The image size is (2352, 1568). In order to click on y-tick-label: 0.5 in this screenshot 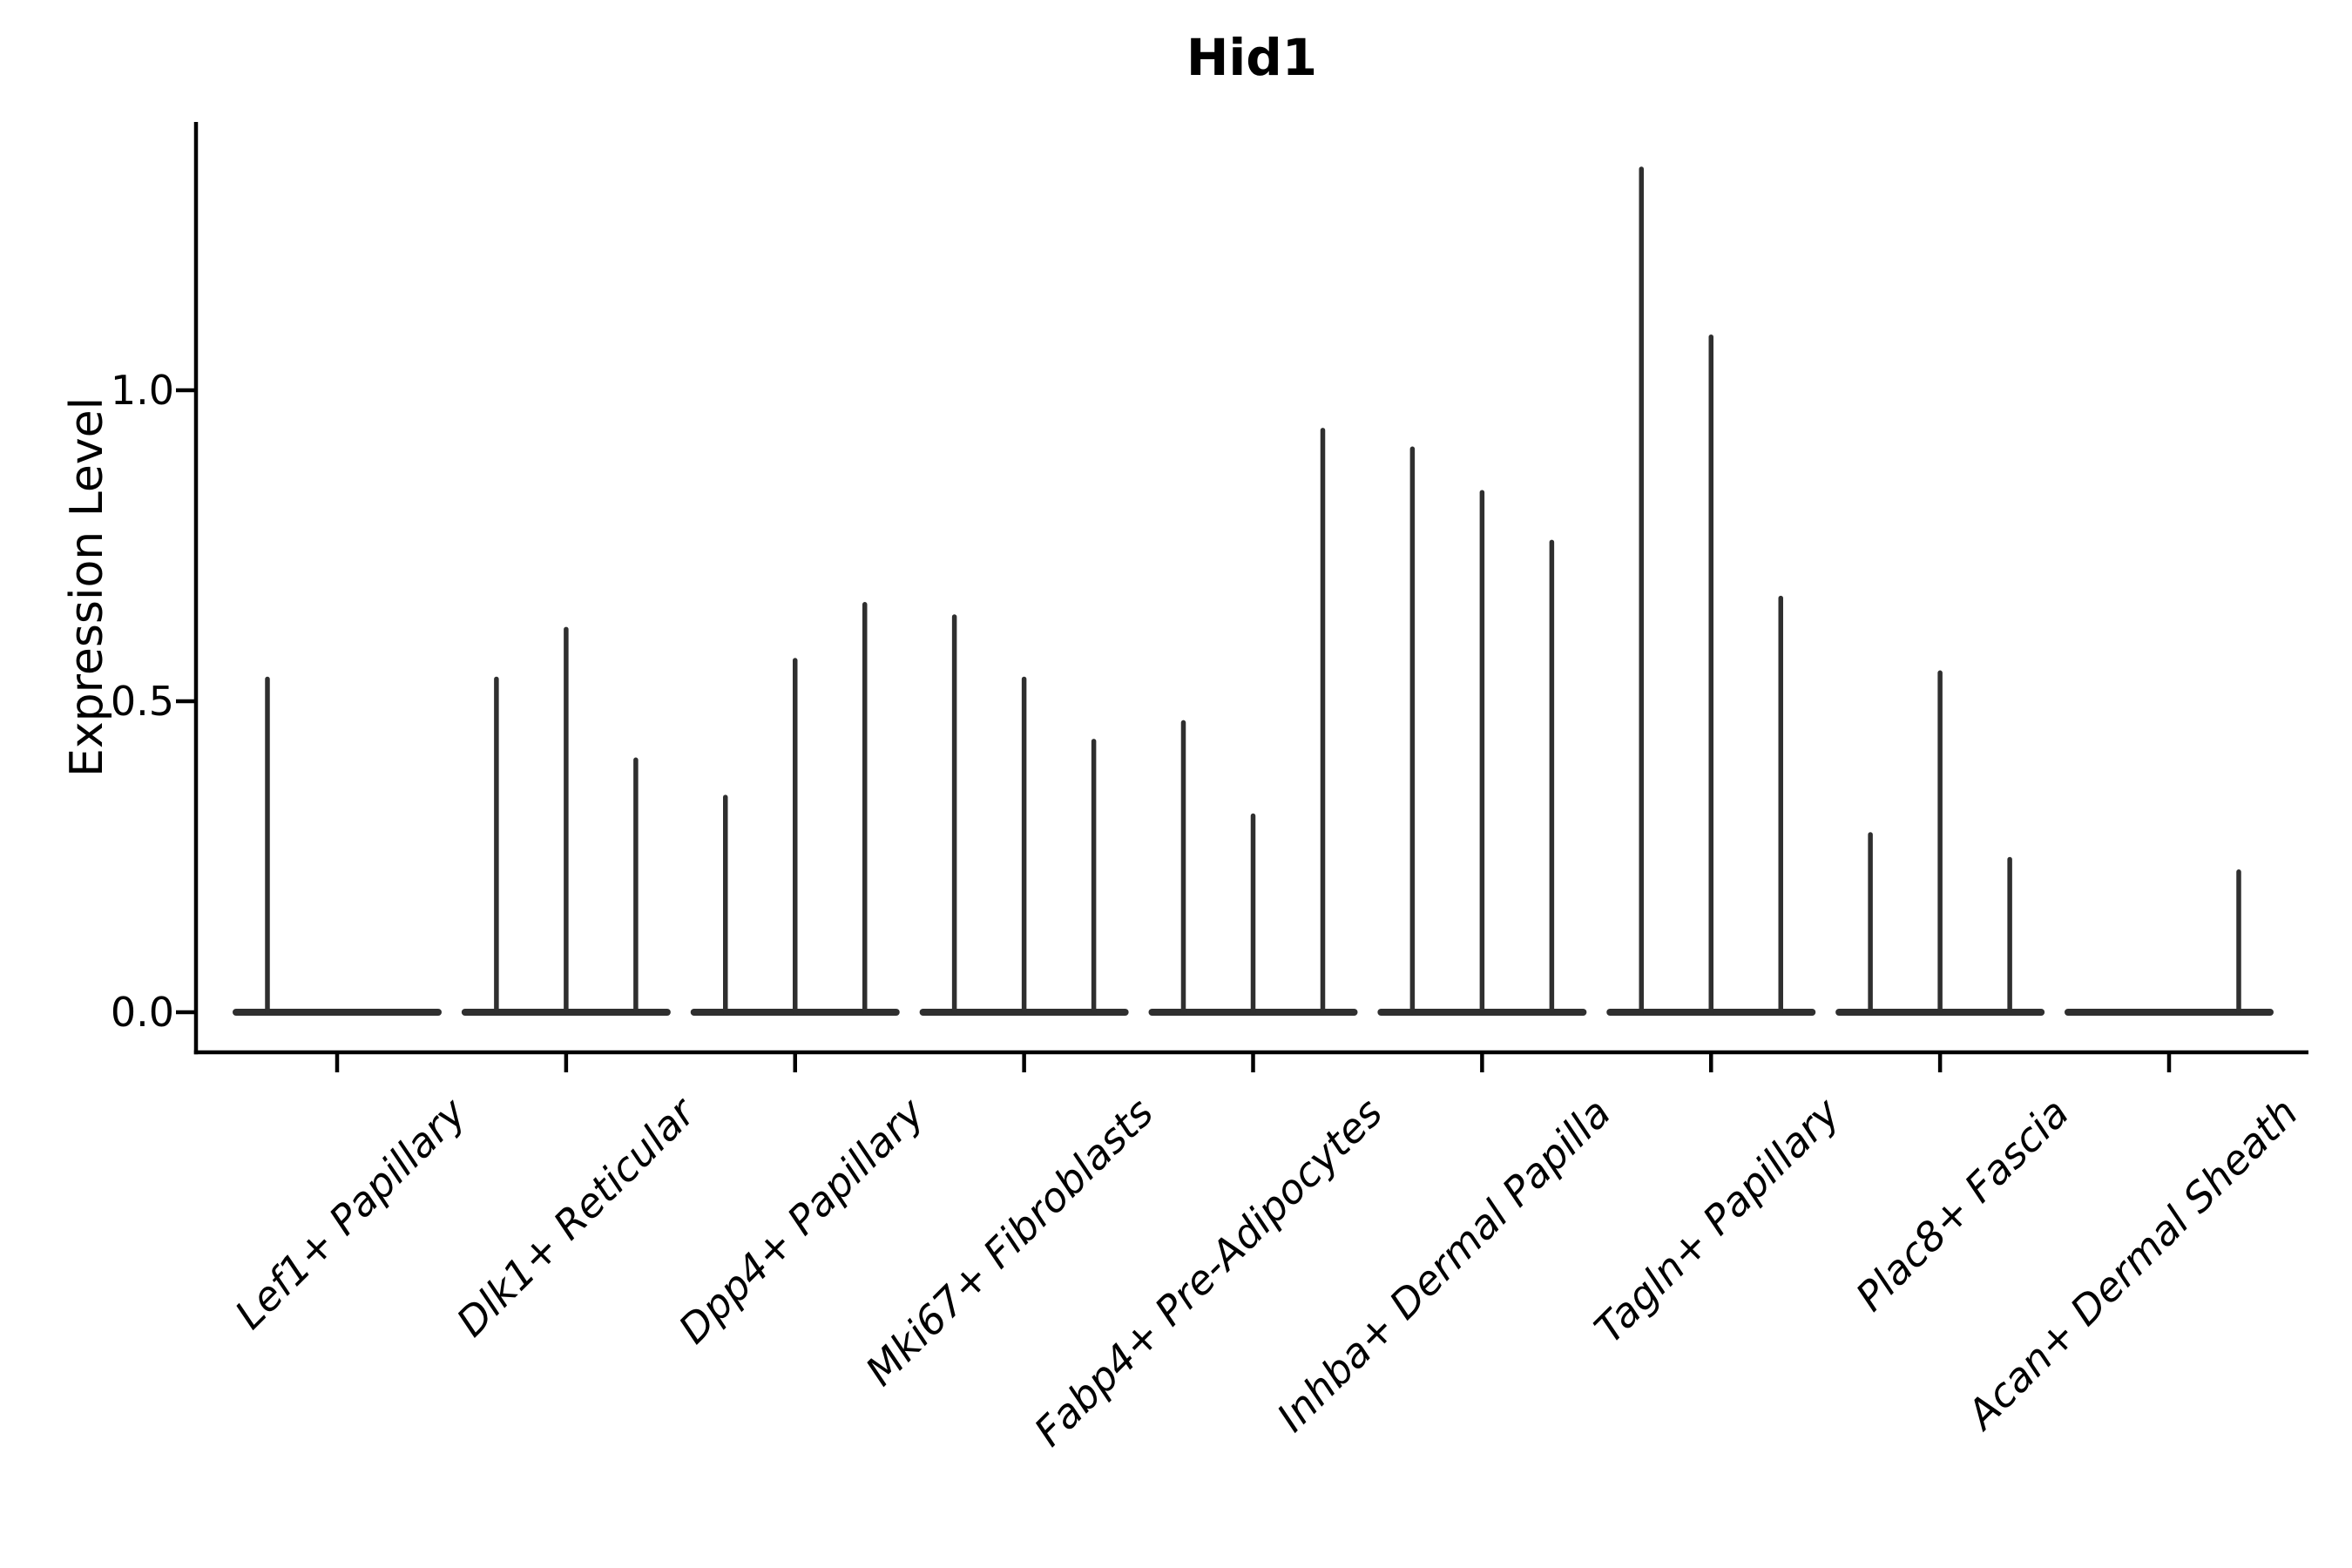, I will do `click(142, 702)`.